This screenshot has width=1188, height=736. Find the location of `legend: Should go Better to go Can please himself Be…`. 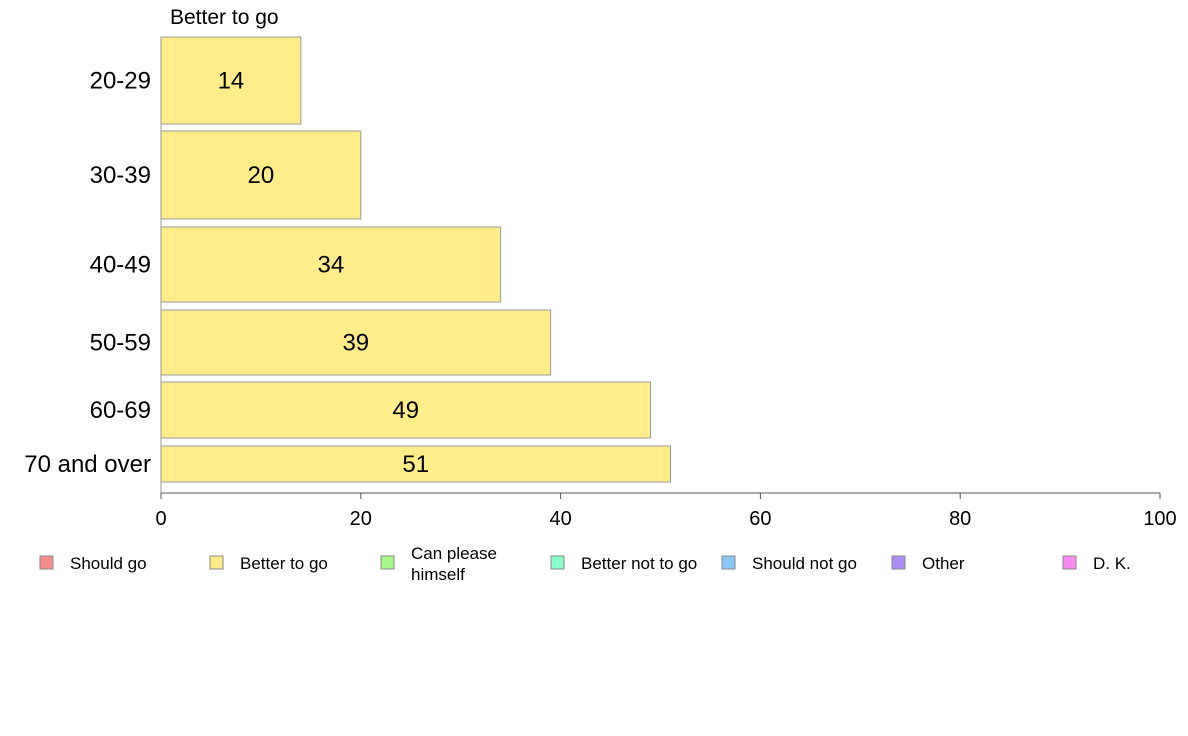

legend: Should go Better to go Can please himself Be… is located at coordinates (585, 564).